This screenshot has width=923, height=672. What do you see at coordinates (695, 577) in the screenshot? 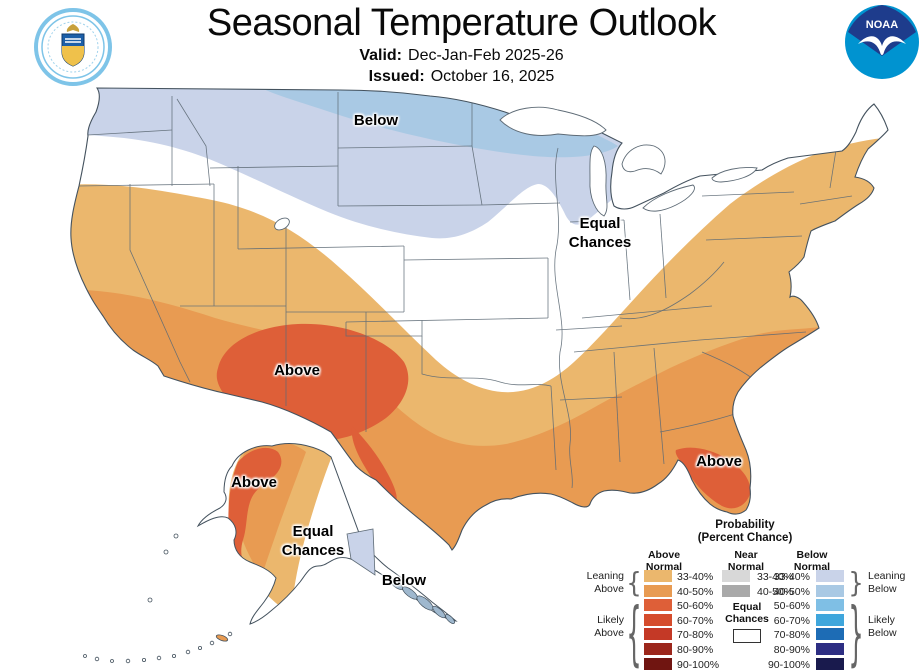
I see `legend-label-above-33-40: 33-40%` at bounding box center [695, 577].